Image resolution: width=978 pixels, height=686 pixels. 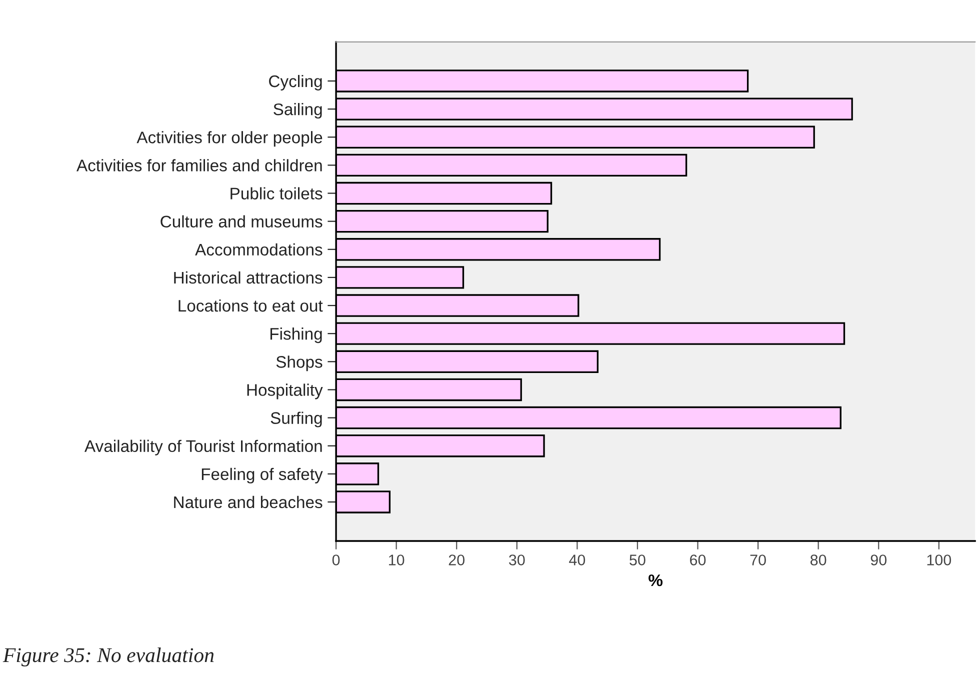 What do you see at coordinates (299, 364) in the screenshot?
I see `y-tick-label: Shops` at bounding box center [299, 364].